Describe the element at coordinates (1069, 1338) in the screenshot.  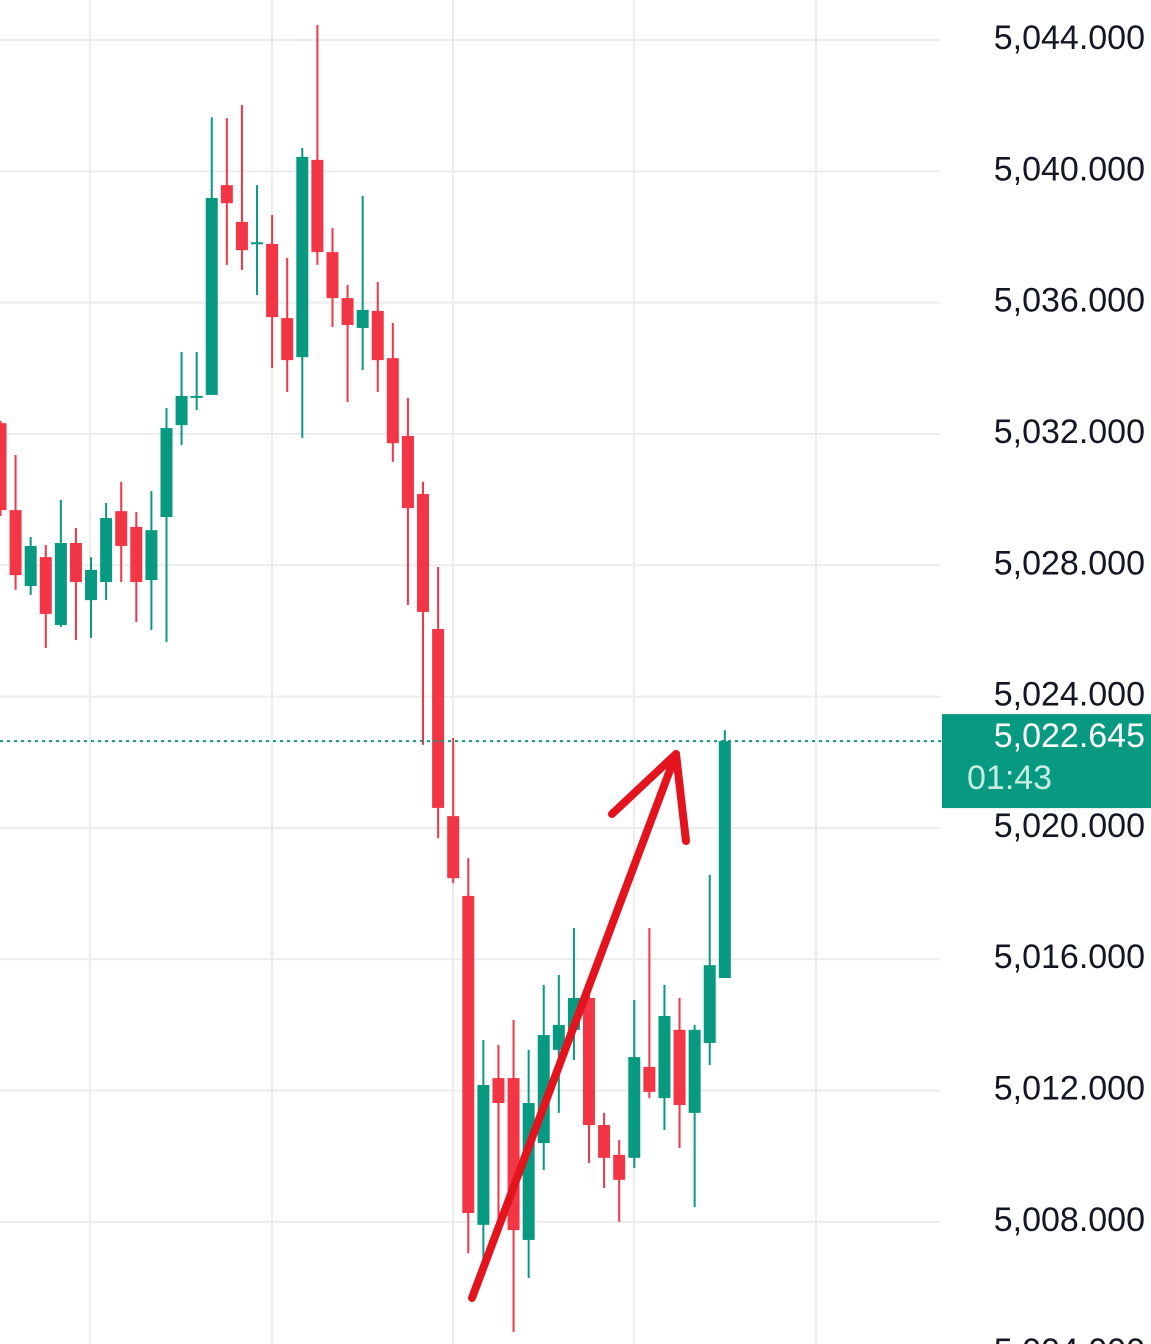
I see `y-tick-label: 5,004.000` at that location.